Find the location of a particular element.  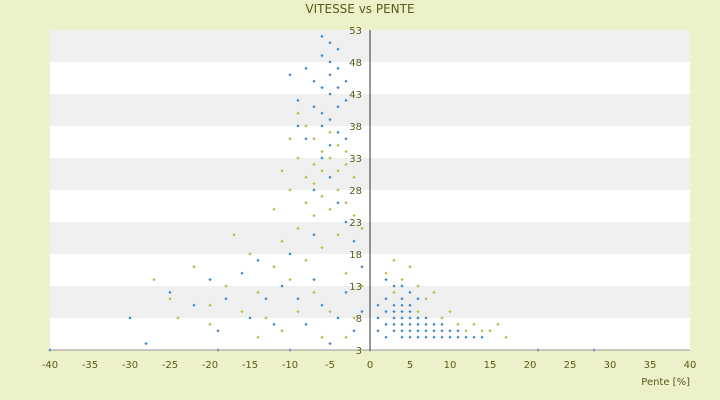

x-tick-label: 40 is located at coordinates (690, 365).